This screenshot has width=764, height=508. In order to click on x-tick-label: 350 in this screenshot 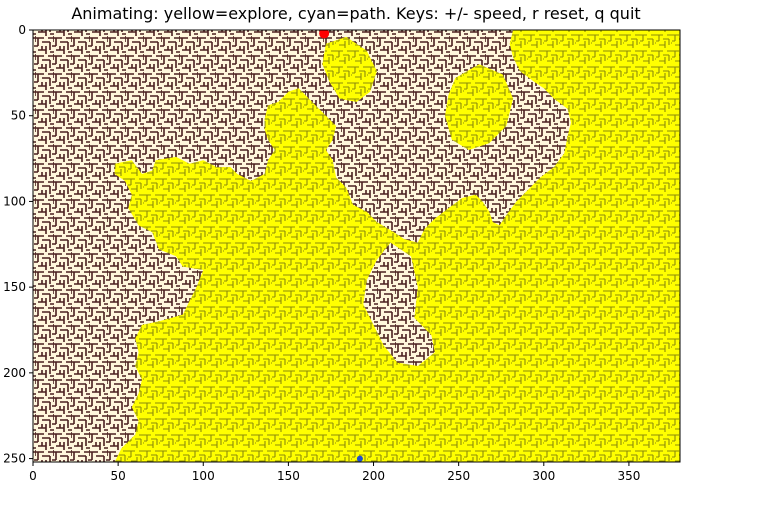, I will do `click(628, 476)`.